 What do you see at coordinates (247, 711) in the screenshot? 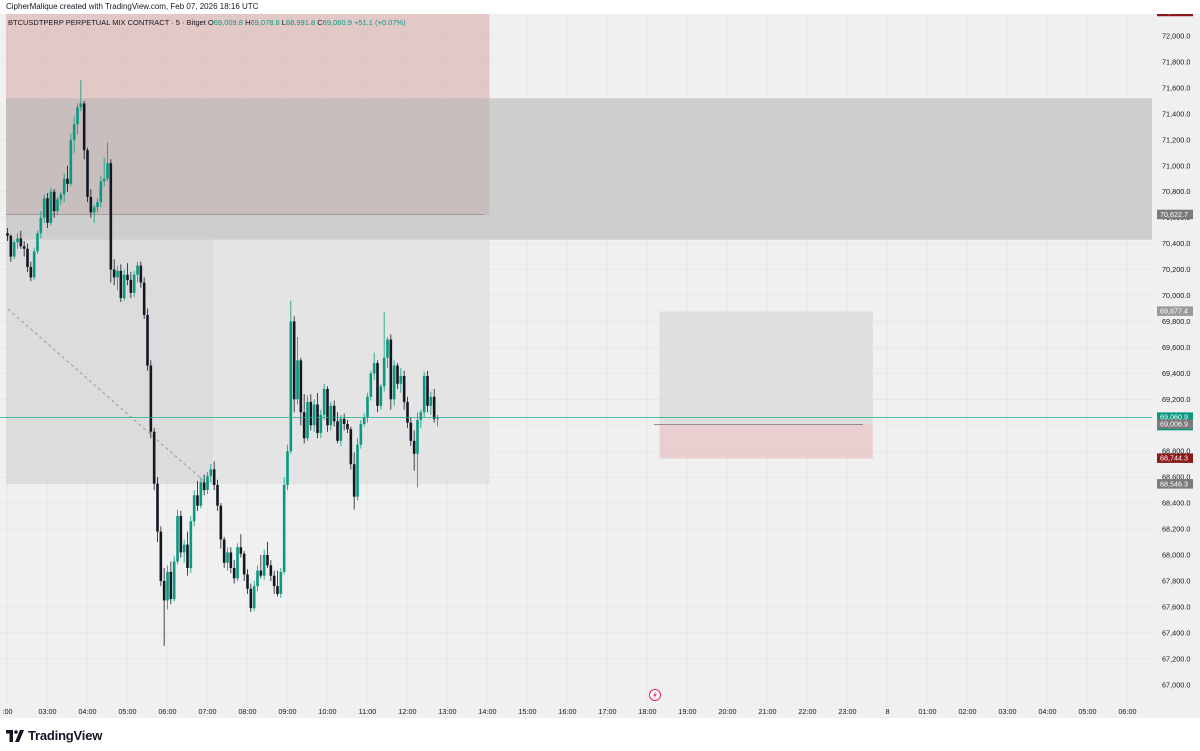
I see `time-tick-label: 08:00` at bounding box center [247, 711].